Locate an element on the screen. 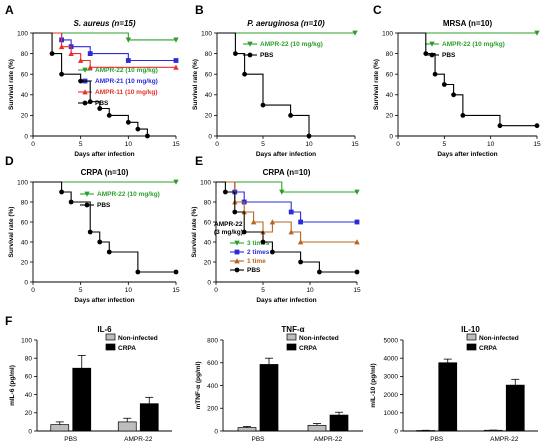 This screenshot has height=446, width=550. series-ampr-21-10-mg-kg- is located at coordinates (106, 47).